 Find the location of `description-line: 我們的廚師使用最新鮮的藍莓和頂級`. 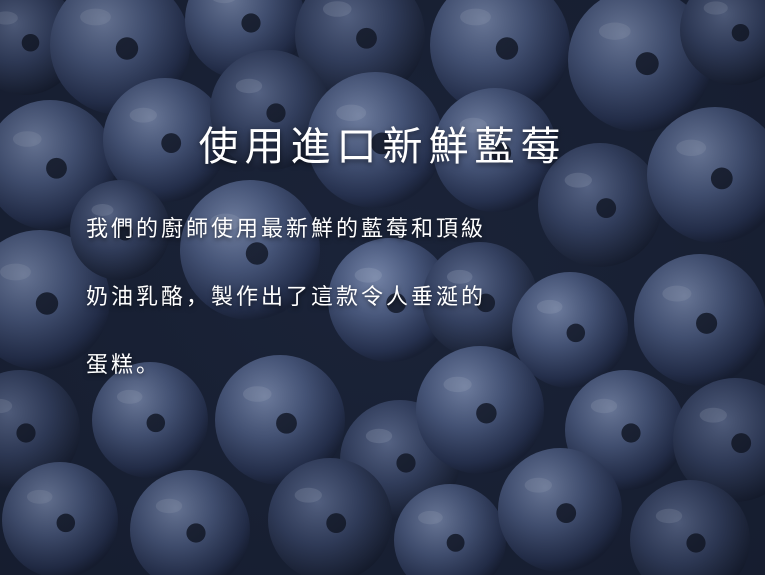

description-line: 我們的廚師使用最新鮮的藍莓和頂級 is located at coordinates (286, 229).